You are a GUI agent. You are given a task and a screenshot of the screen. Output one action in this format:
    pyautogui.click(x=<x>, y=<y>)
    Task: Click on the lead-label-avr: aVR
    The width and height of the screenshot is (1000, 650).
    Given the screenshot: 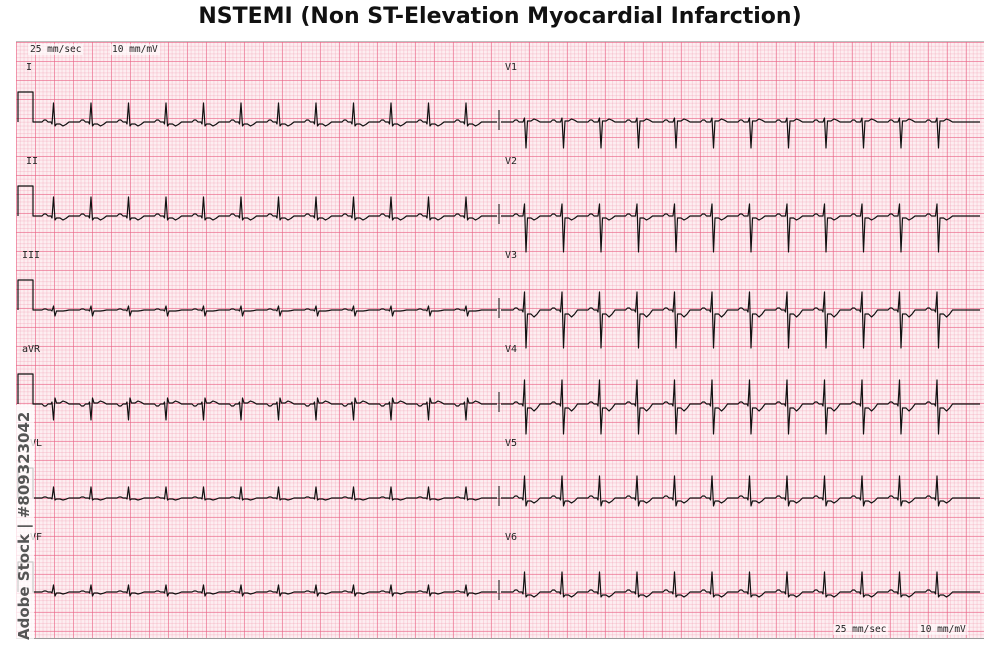 What is the action you would take?
    pyautogui.click(x=31, y=349)
    